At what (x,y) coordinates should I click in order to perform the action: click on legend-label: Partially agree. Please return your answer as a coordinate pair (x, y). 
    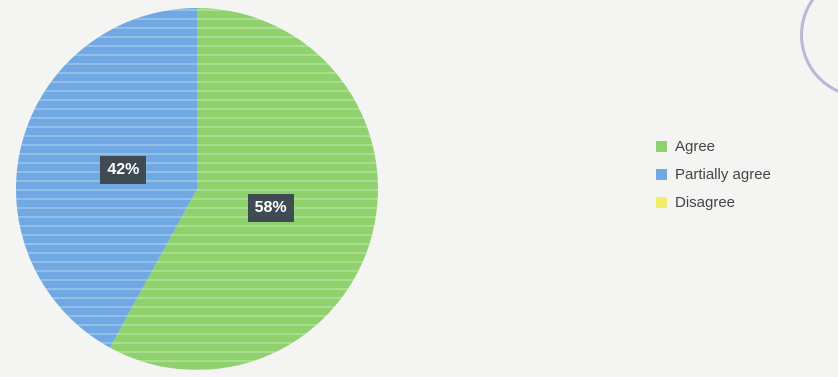
    Looking at the image, I should click on (723, 174).